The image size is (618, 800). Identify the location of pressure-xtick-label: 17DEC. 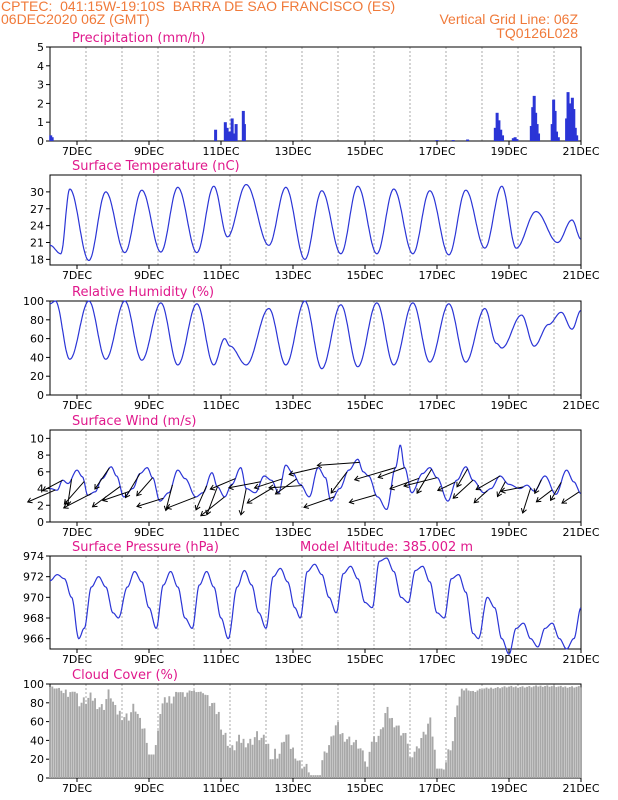
(436, 659).